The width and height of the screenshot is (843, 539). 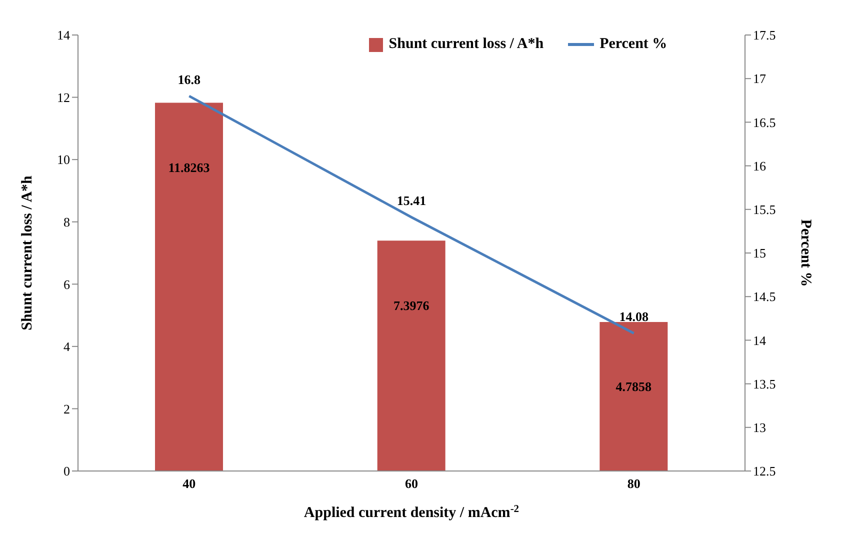 What do you see at coordinates (63, 97) in the screenshot?
I see `y-tick-label: 12` at bounding box center [63, 97].